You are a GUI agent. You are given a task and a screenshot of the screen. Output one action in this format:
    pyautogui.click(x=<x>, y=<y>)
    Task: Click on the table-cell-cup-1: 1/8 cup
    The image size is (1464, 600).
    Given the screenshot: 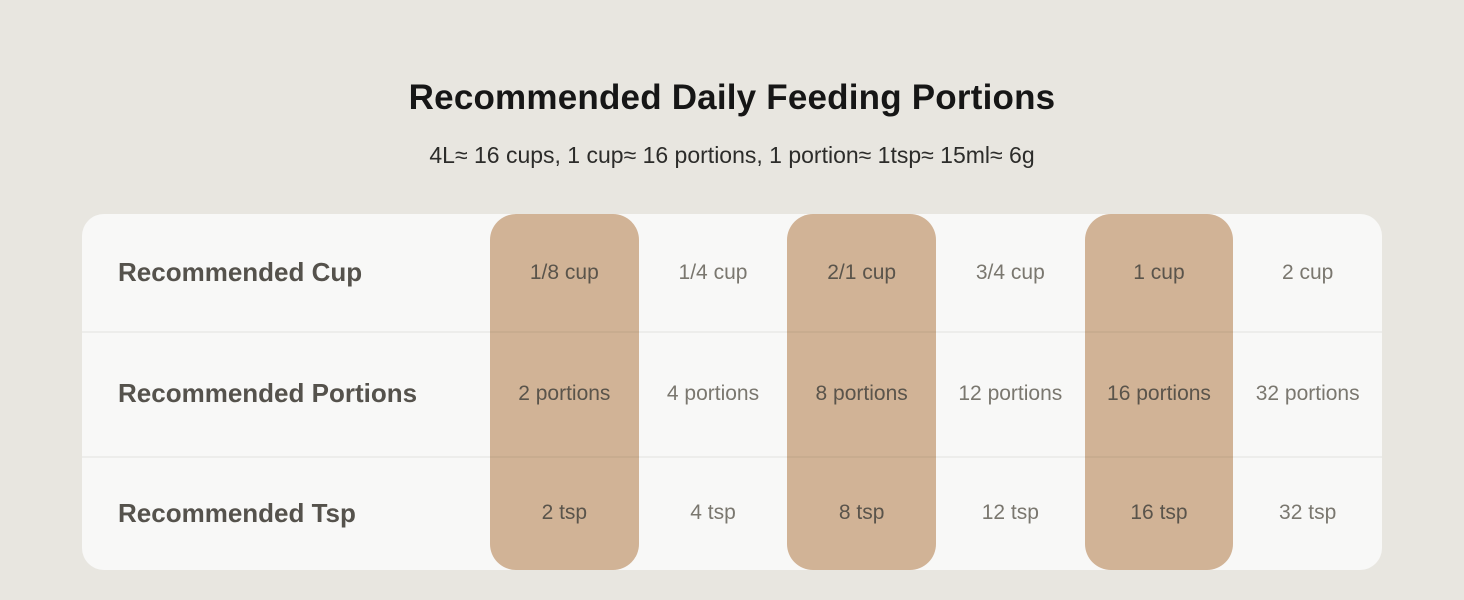 What is the action you would take?
    pyautogui.click(x=564, y=272)
    